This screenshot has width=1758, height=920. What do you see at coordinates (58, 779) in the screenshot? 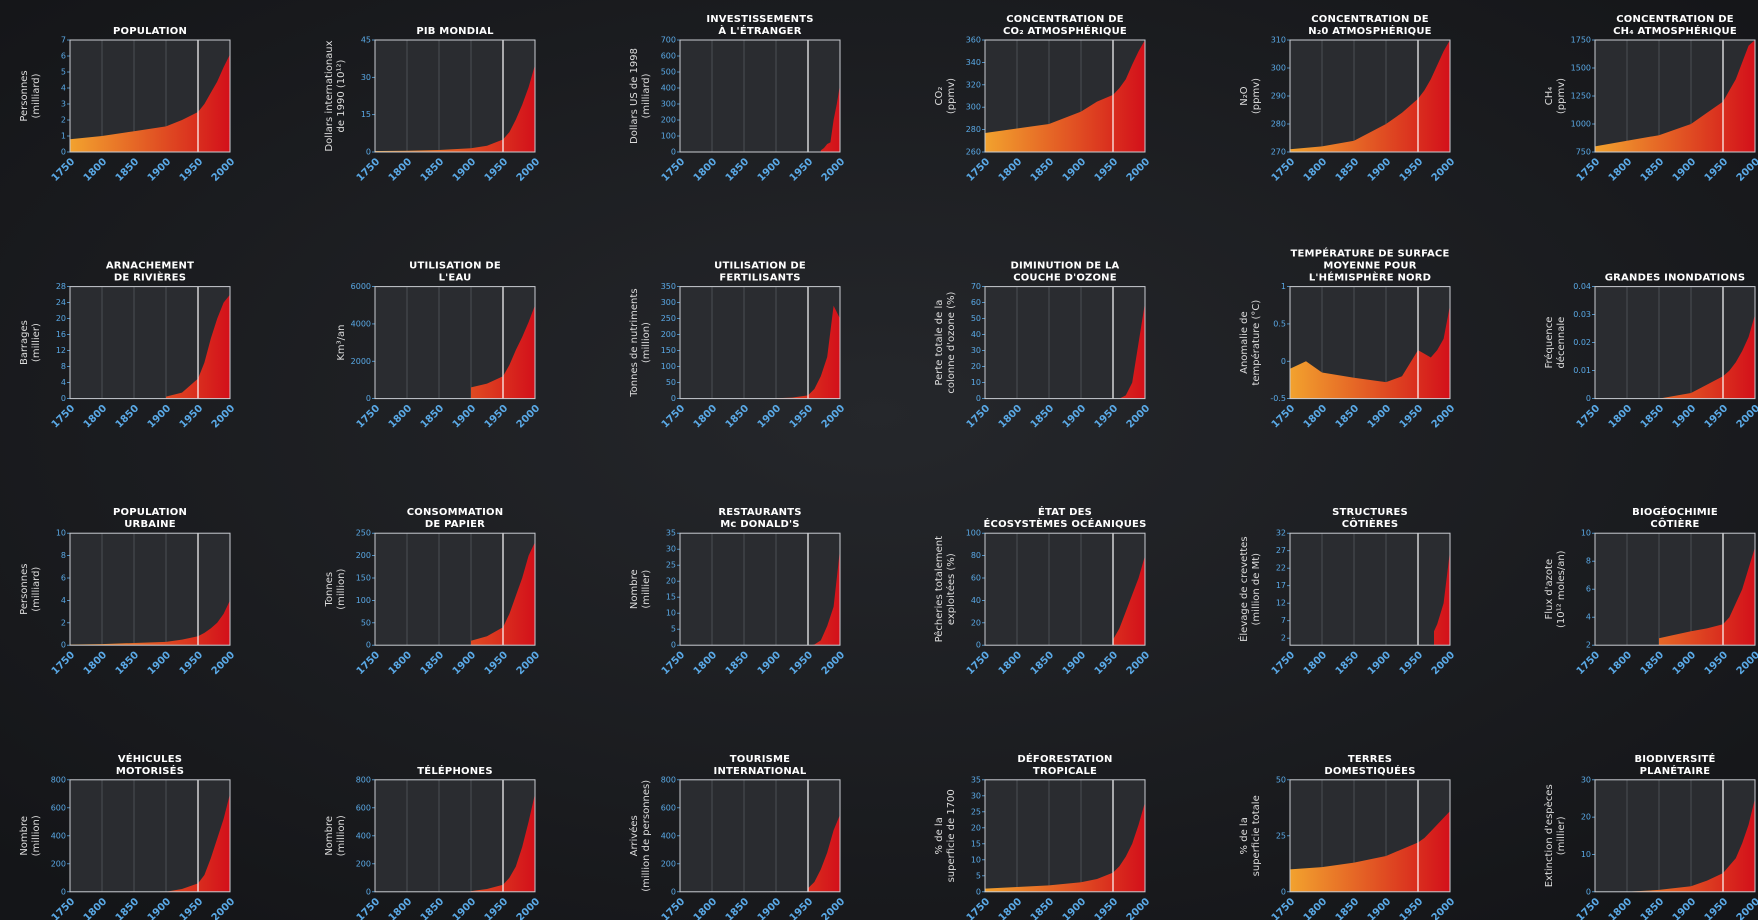
I see `y-tick-label: 800` at bounding box center [58, 779].